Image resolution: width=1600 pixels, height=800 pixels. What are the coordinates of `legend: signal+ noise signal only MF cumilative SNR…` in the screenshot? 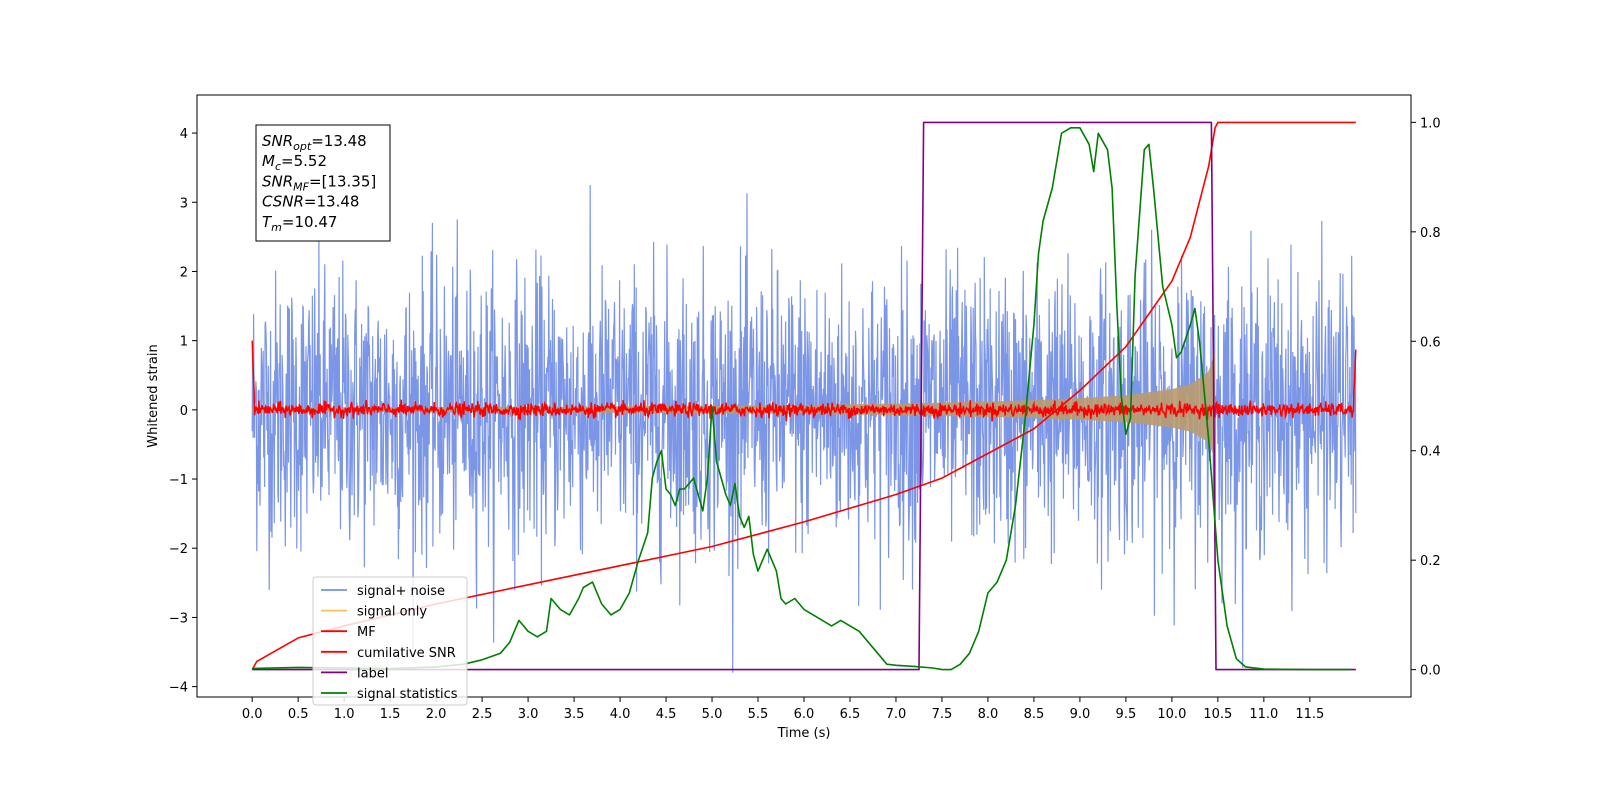 It's located at (390, 641).